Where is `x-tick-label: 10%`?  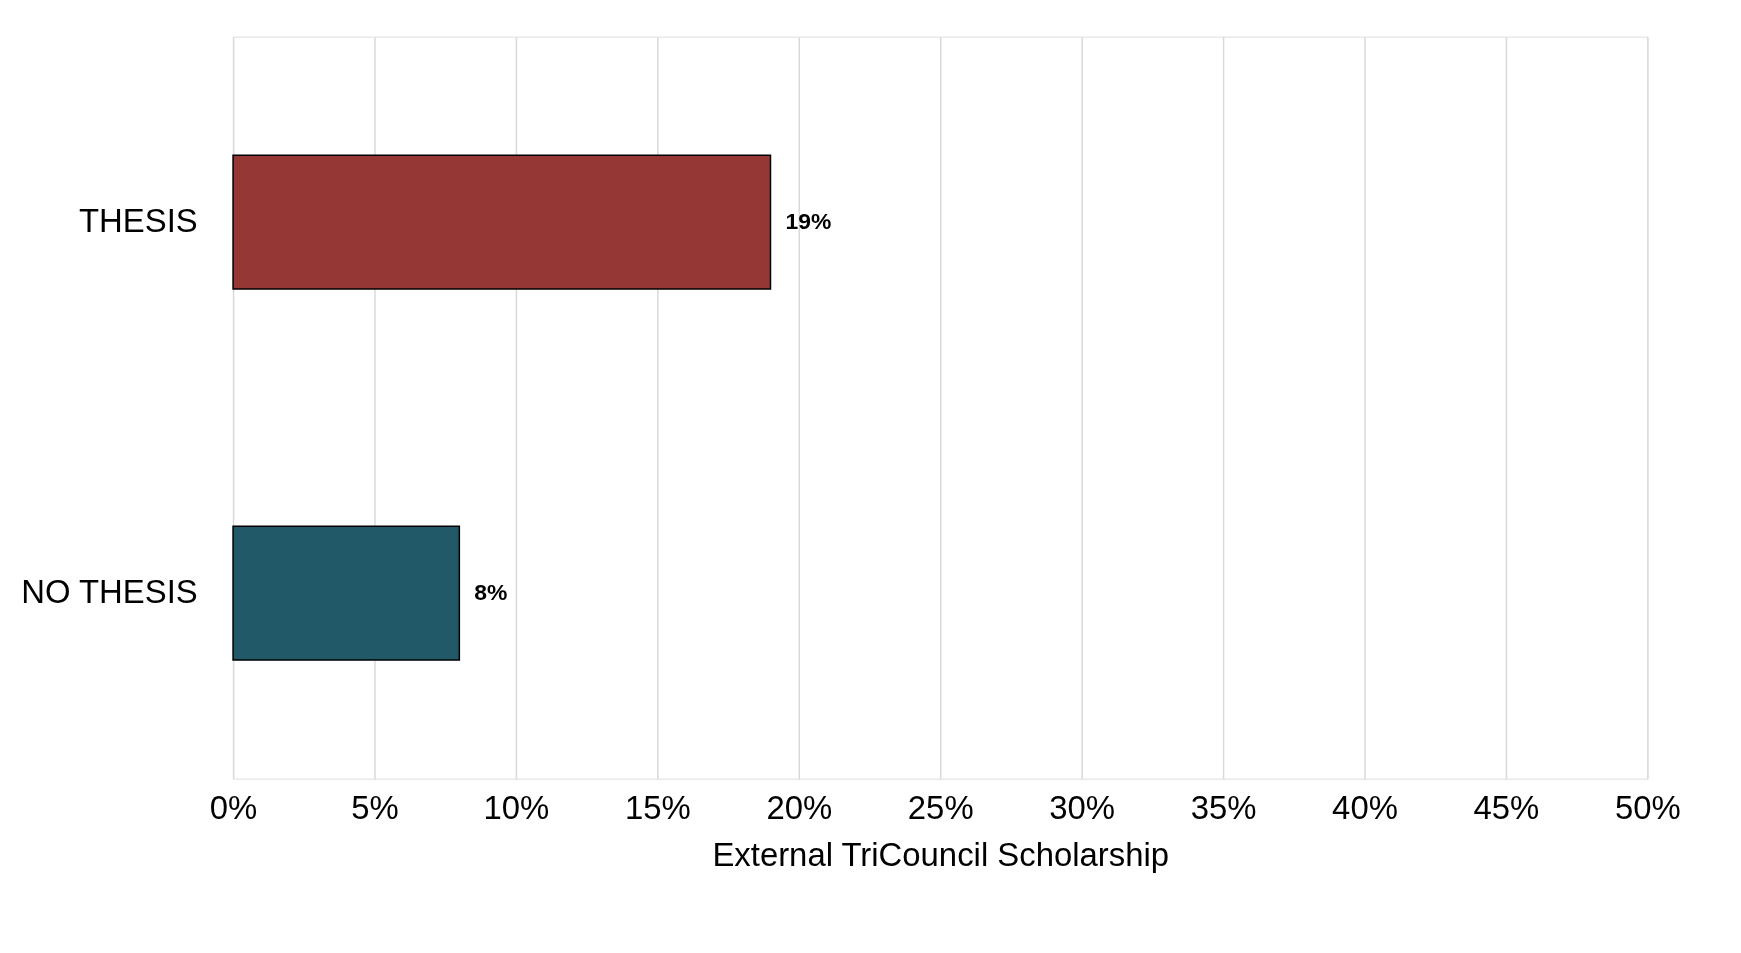
x-tick-label: 10% is located at coordinates (516, 807).